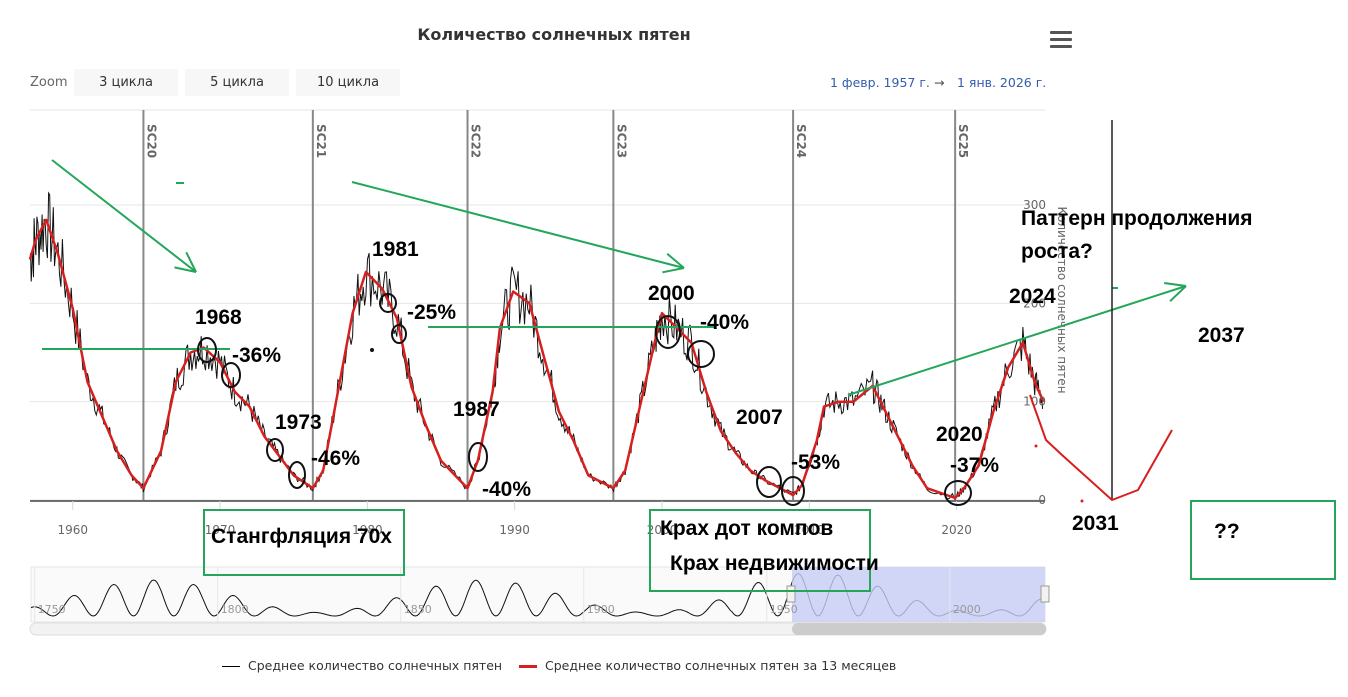  What do you see at coordinates (1101, 448) in the screenshot?
I see `forecast-sketch` at bounding box center [1101, 448].